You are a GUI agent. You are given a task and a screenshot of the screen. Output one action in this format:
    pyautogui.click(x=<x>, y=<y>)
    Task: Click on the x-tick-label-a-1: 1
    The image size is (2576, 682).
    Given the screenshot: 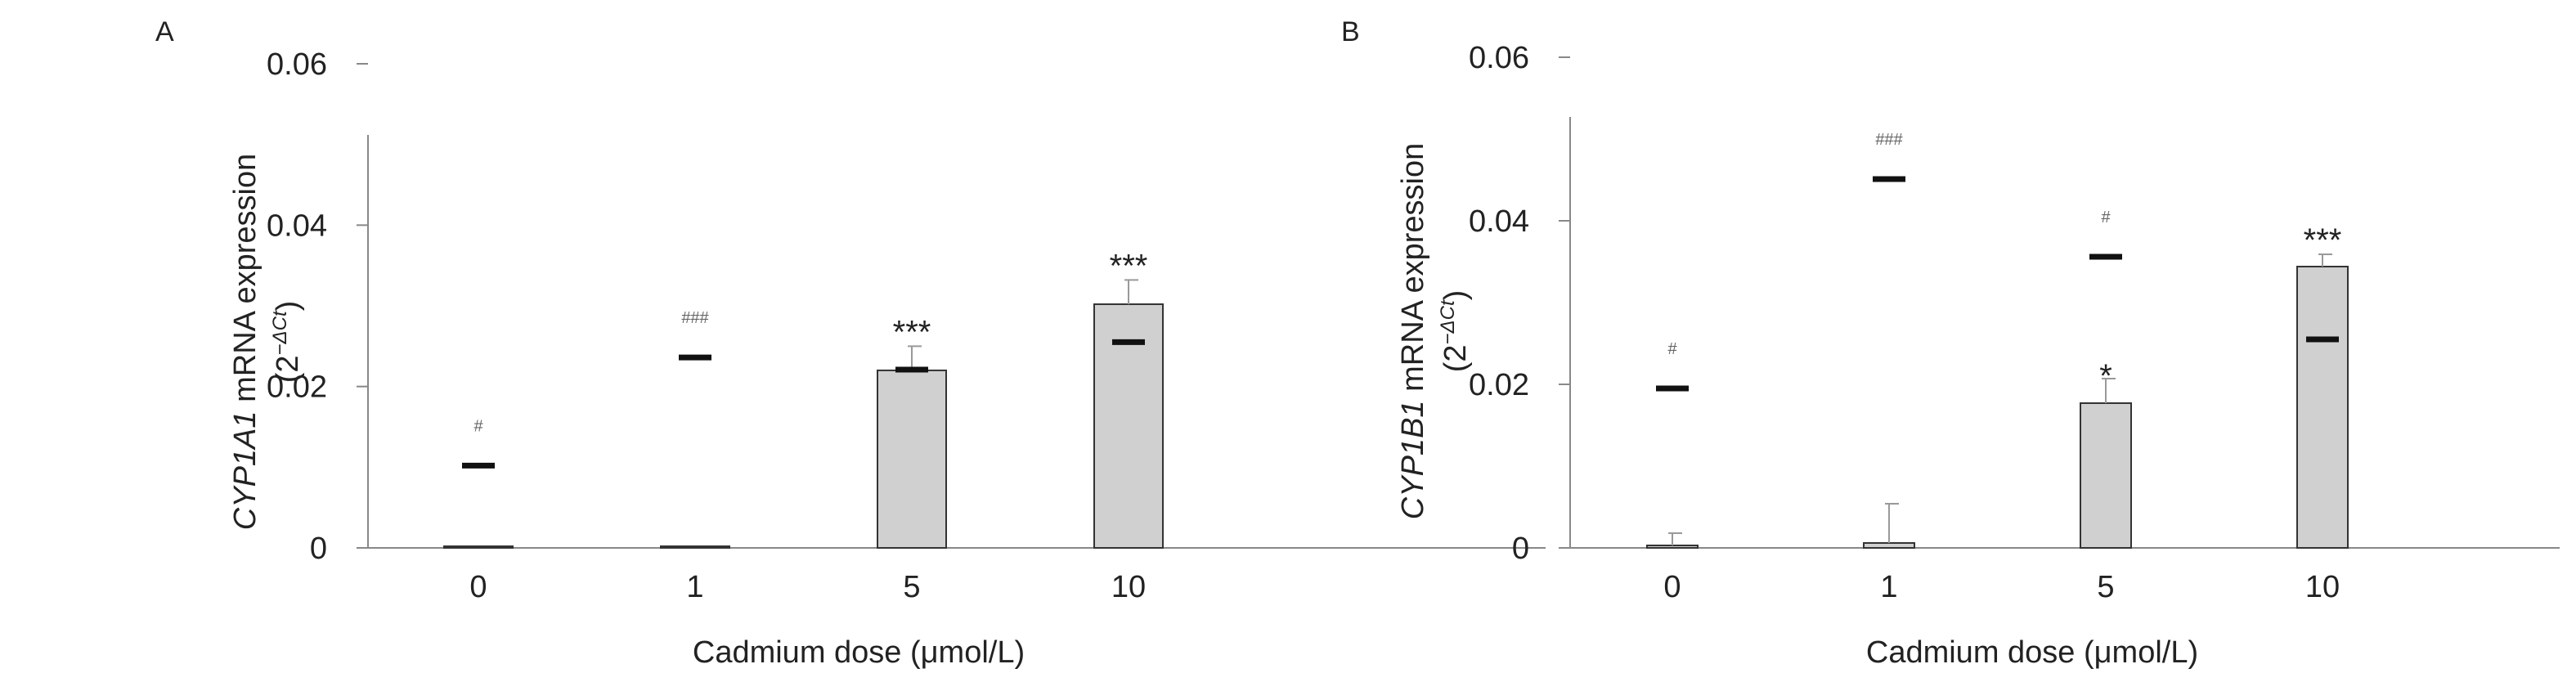 What is the action you would take?
    pyautogui.click(x=695, y=587)
    